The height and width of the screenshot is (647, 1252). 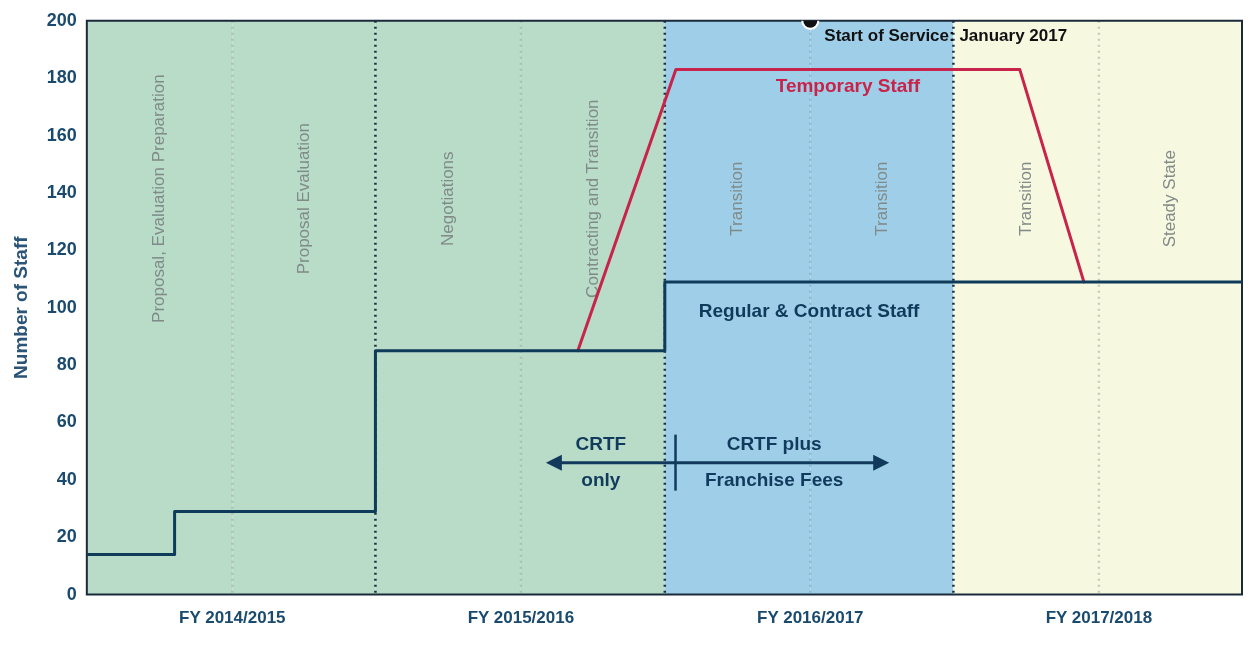 I want to click on annotation: CRTF plus Franchise Fees, so click(x=774, y=461).